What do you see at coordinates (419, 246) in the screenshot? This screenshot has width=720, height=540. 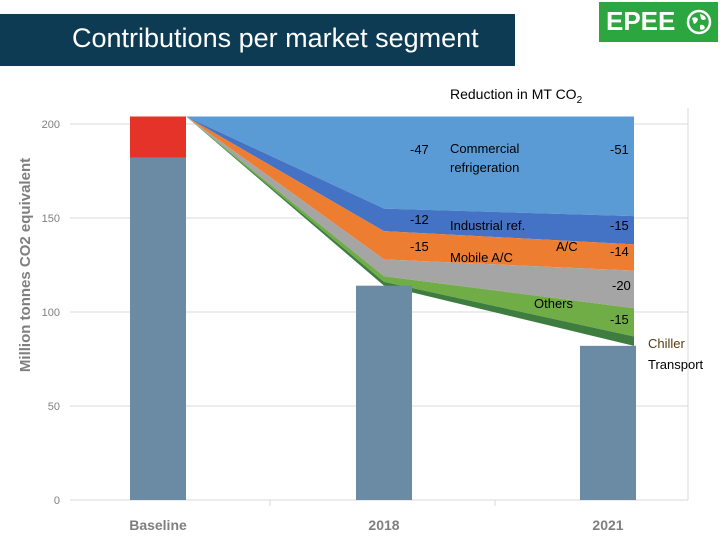 I see `reduction-2018-mobile: -15` at bounding box center [419, 246].